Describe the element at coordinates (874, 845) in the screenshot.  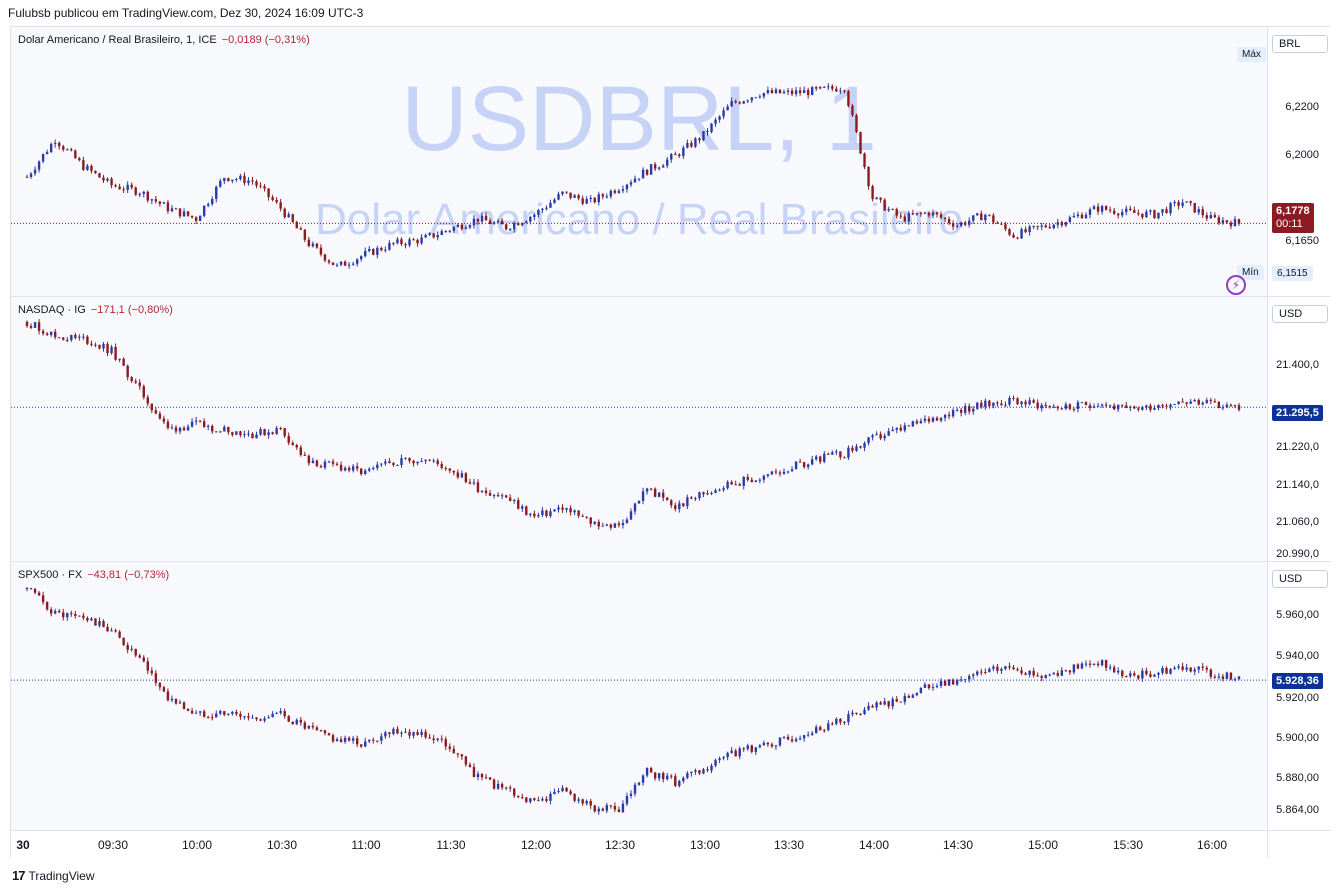
I see `time-tick: 14:00` at that location.